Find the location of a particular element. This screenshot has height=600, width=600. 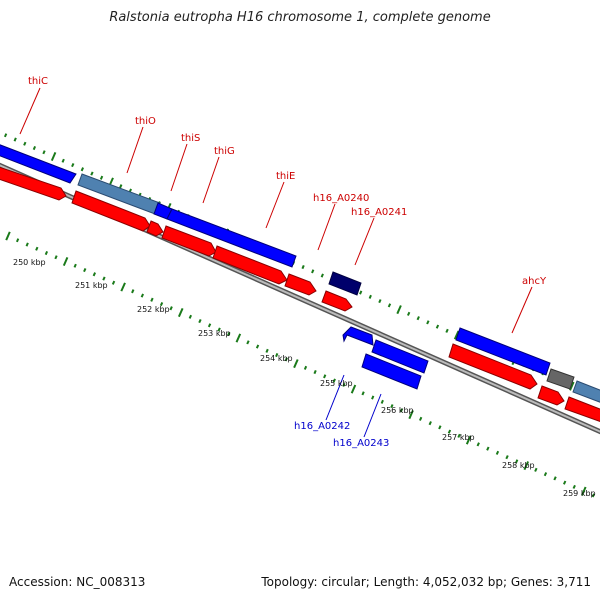

gene-ahcY is located at coordinates (503, 351).